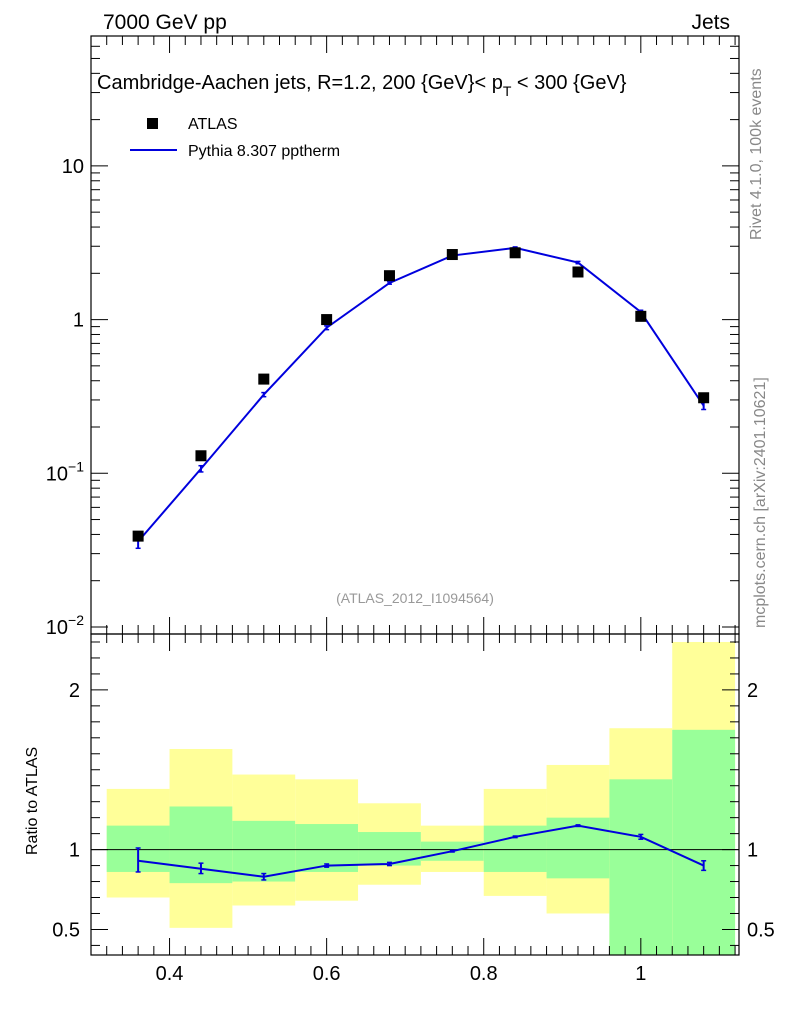 Image resolution: width=786 pixels, height=1029 pixels. Describe the element at coordinates (76, 620) in the screenshot. I see `main-y-tick-label-exponent: −2` at that location.